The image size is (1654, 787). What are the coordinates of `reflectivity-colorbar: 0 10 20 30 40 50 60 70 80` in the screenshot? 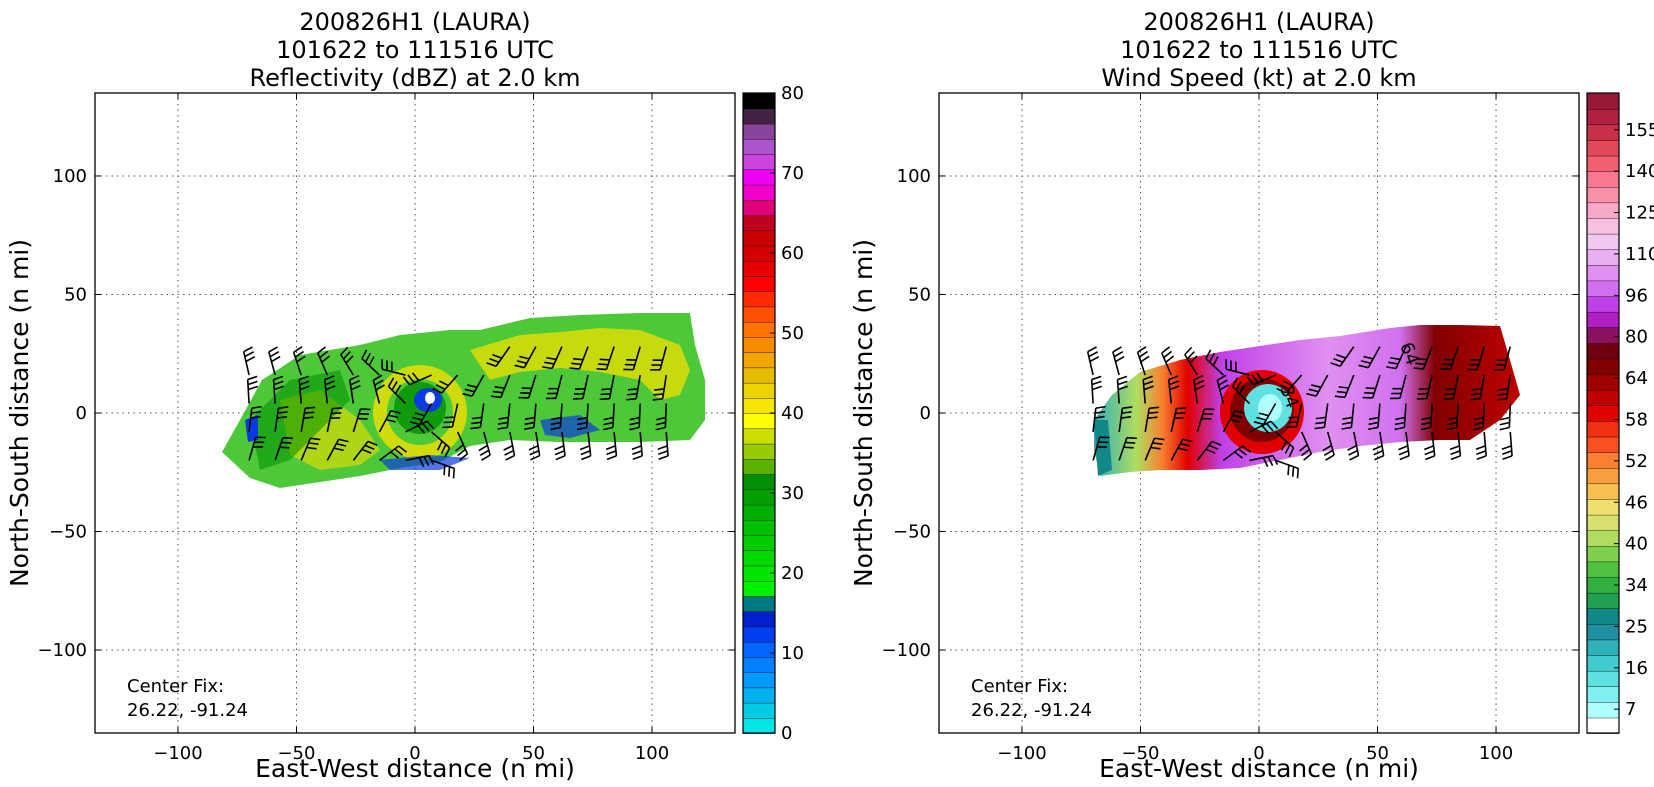 It's located at (773, 413).